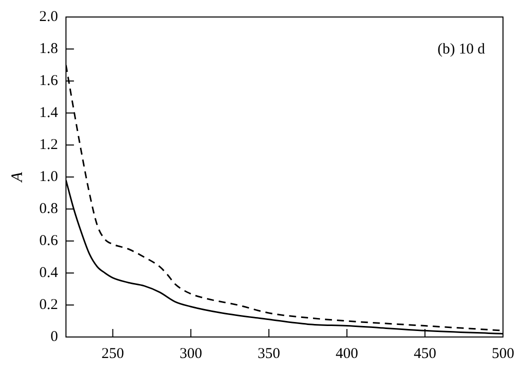 This screenshot has height=371, width=525. What do you see at coordinates (48, 48) in the screenshot?
I see `y-tick-label: 1.8` at bounding box center [48, 48].